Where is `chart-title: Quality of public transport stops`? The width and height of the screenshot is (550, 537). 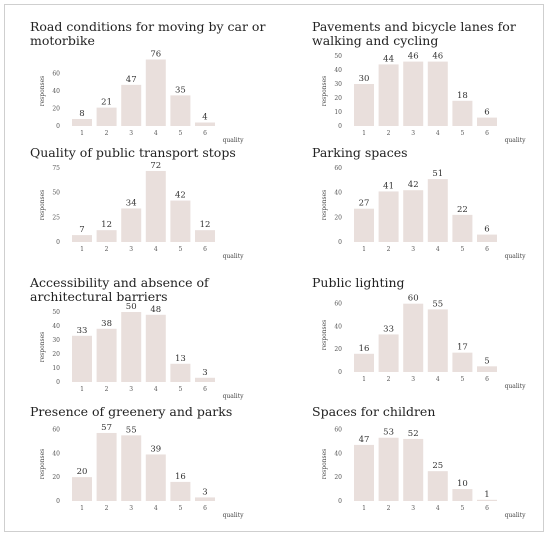 chart-title: Quality of public transport stops is located at coordinates (133, 152).